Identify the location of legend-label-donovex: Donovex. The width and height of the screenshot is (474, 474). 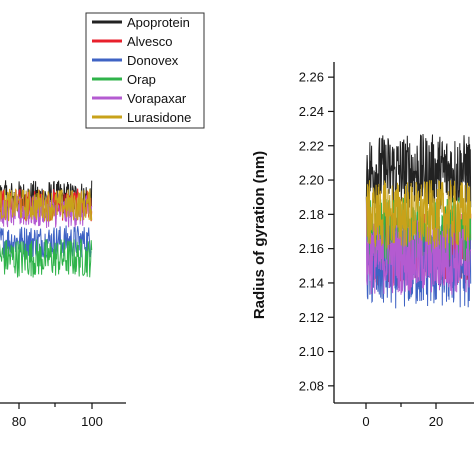
(153, 60).